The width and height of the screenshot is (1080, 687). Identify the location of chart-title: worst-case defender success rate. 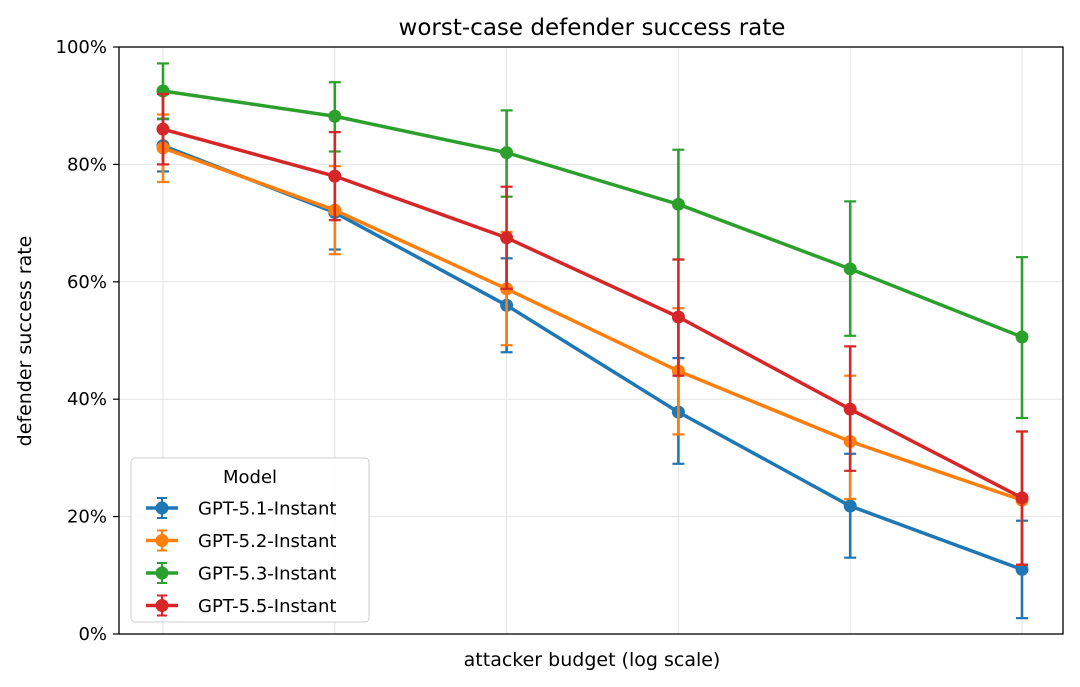
(592, 28).